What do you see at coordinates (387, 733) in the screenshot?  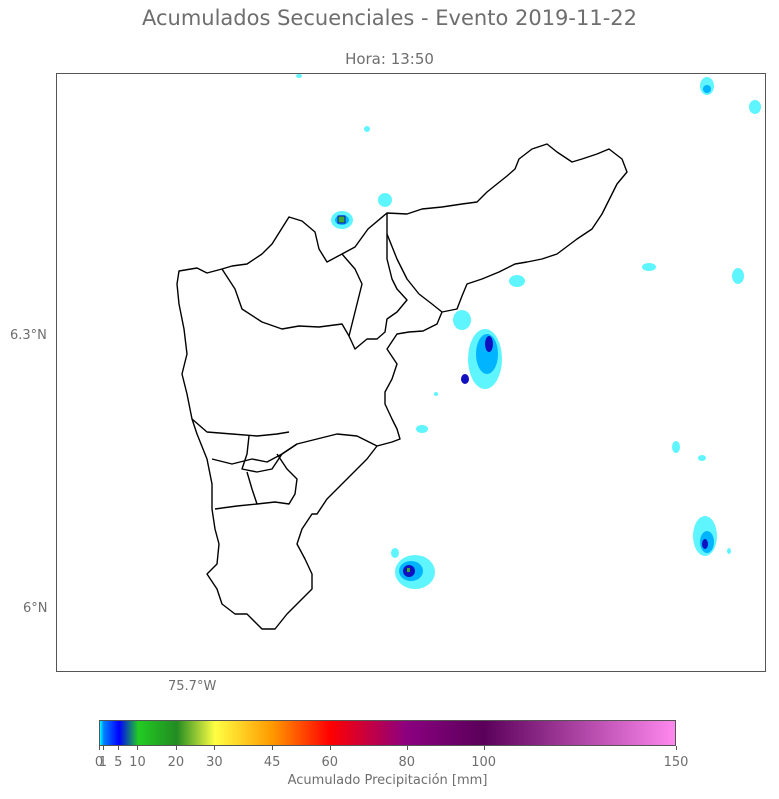 I see `colorbar` at bounding box center [387, 733].